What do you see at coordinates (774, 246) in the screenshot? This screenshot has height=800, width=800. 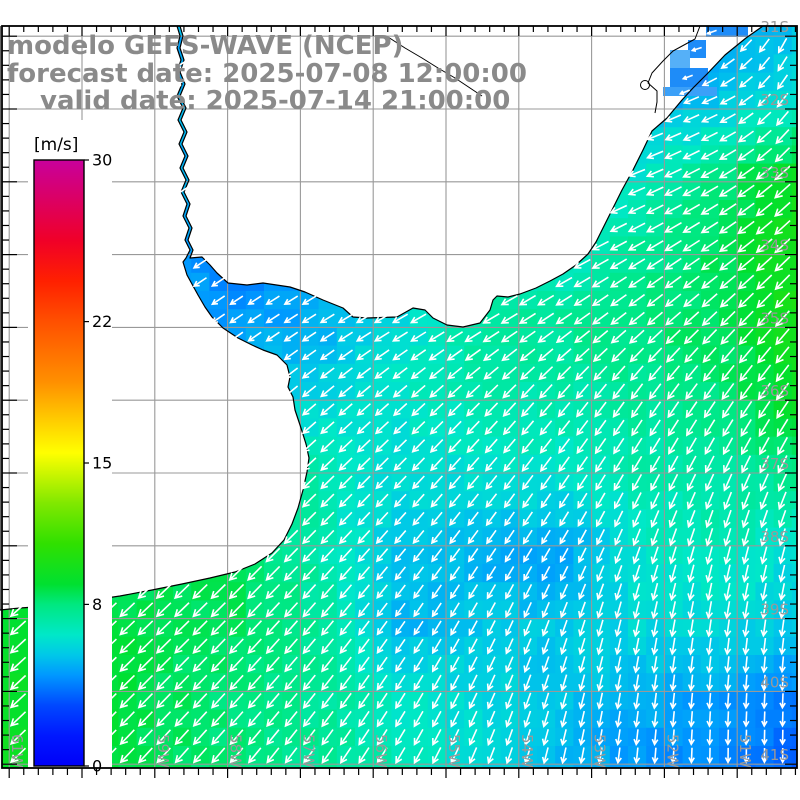 I see `latitude-label: 34S` at bounding box center [774, 246].